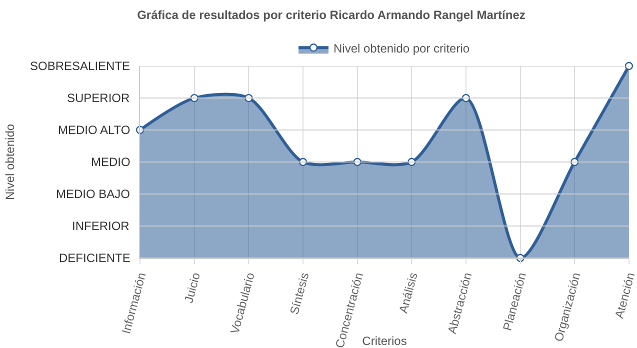 This screenshot has height=348, width=637. What do you see at coordinates (80, 66) in the screenshot?
I see `ref-line-label: SOBRESALIENTE` at bounding box center [80, 66].